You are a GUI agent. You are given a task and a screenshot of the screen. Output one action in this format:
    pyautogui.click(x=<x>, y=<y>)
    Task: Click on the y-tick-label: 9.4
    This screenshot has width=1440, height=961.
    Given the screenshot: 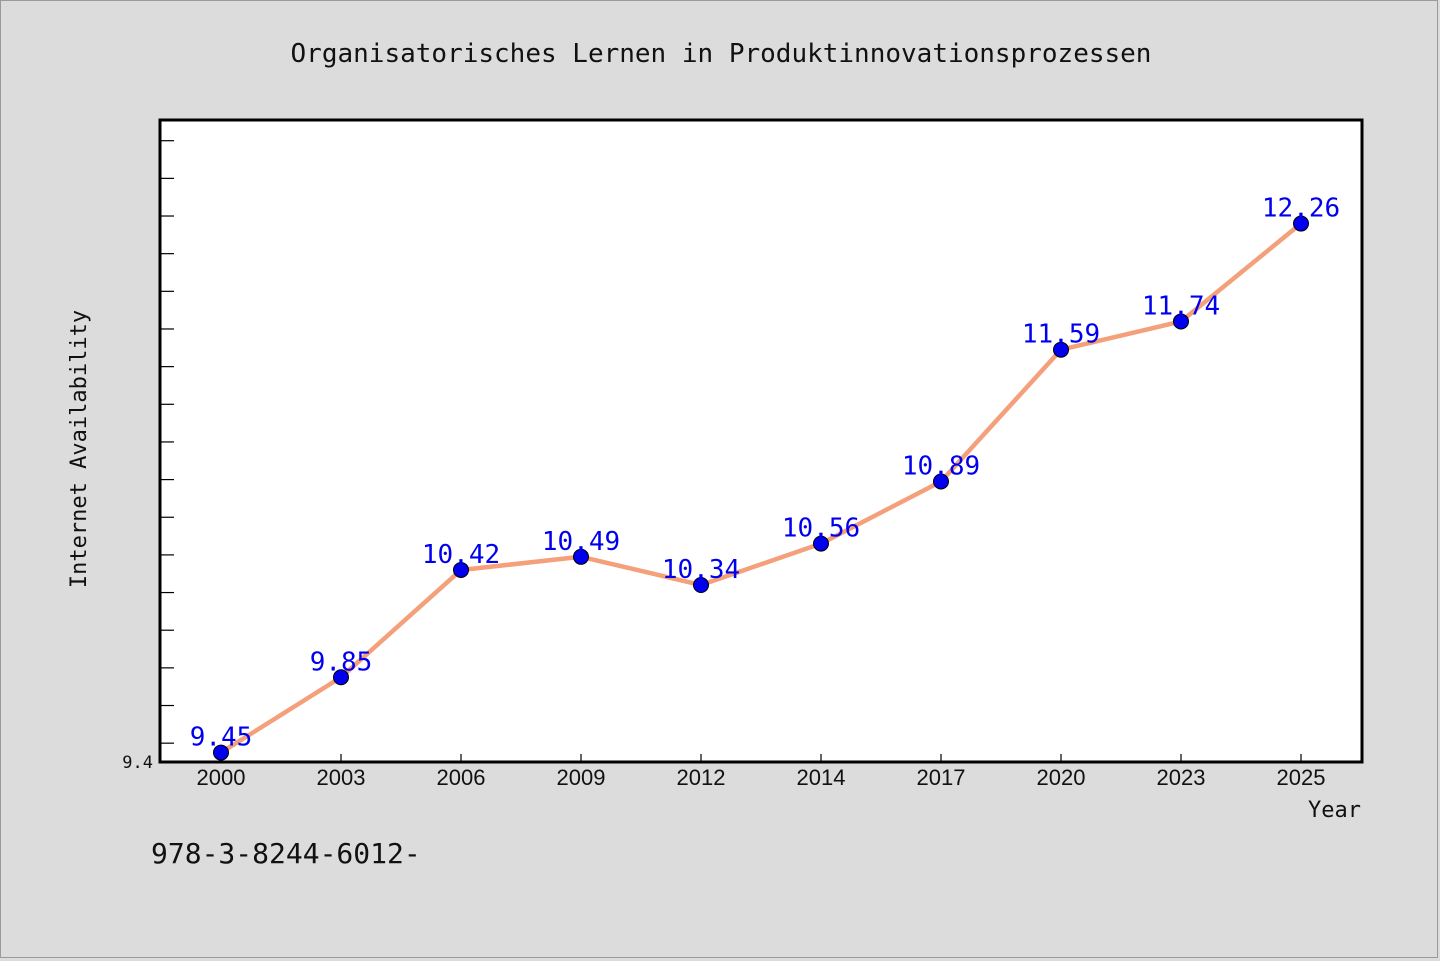 What is the action you would take?
    pyautogui.click(x=137, y=763)
    